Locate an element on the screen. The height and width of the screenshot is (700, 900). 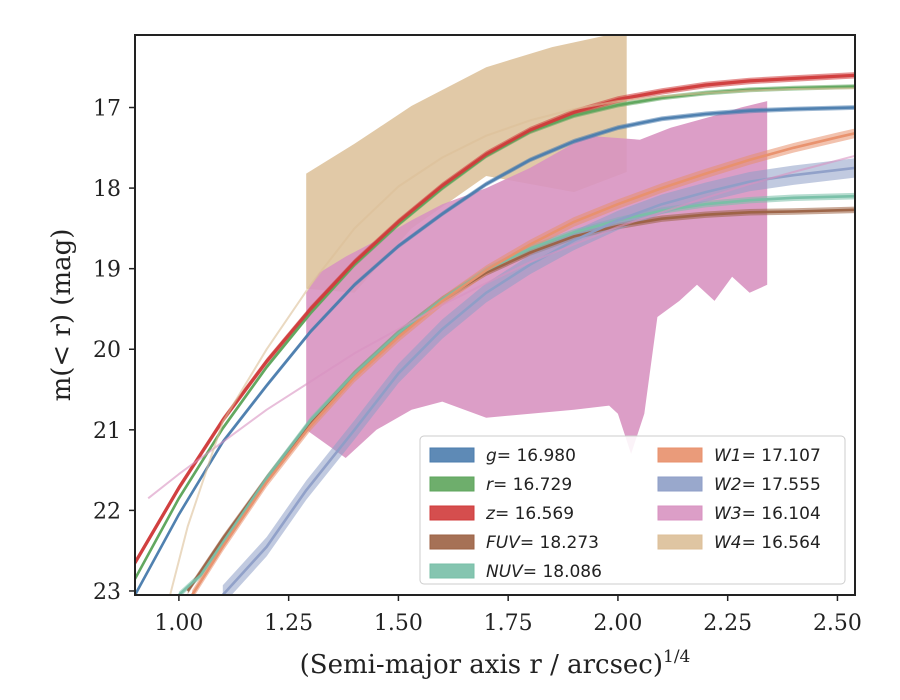
x-tick-label: 2.50 is located at coordinates (837, 623).